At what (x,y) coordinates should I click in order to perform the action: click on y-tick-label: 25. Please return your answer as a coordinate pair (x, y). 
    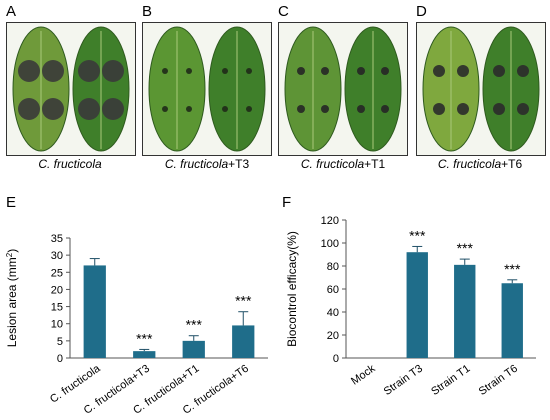
    Looking at the image, I should click on (57, 273).